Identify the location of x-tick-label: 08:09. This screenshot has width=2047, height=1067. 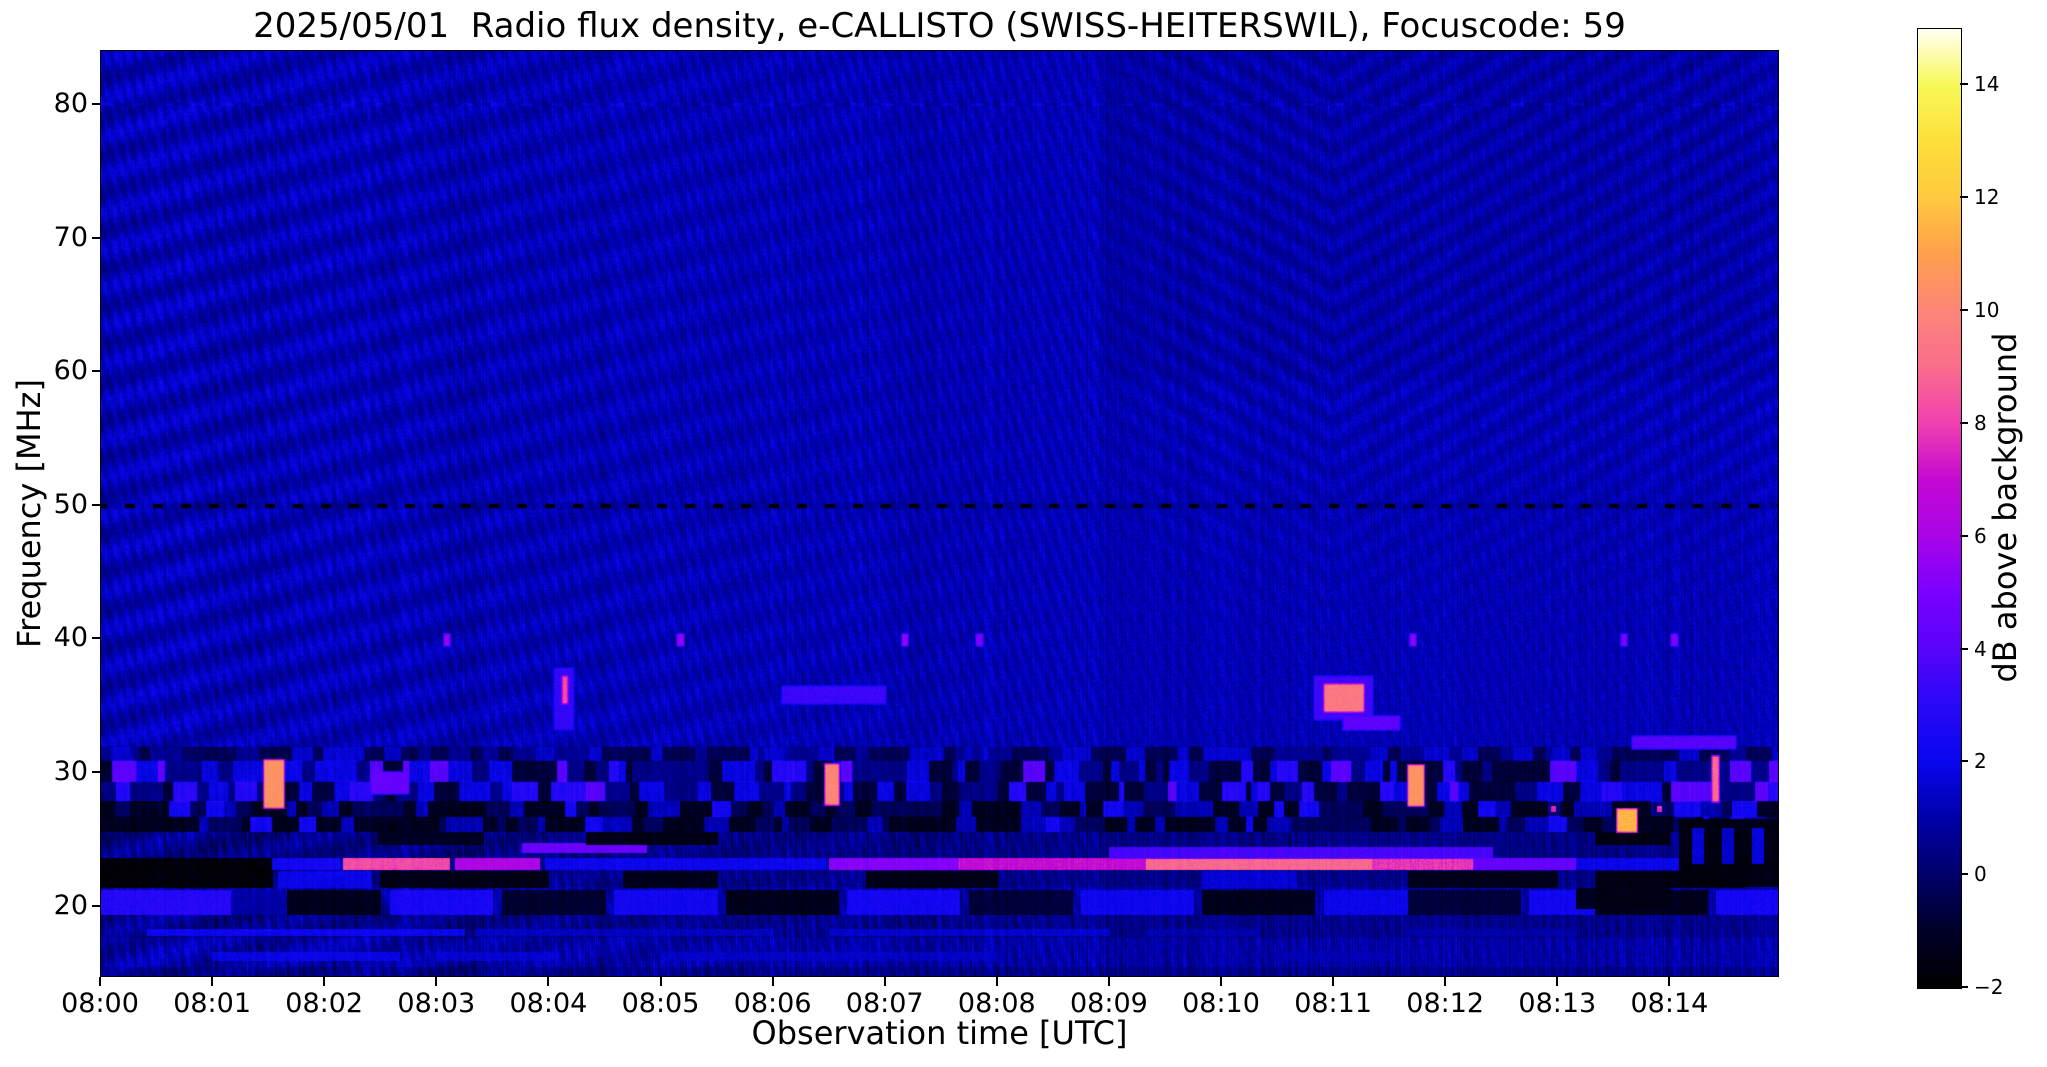
(1108, 1003).